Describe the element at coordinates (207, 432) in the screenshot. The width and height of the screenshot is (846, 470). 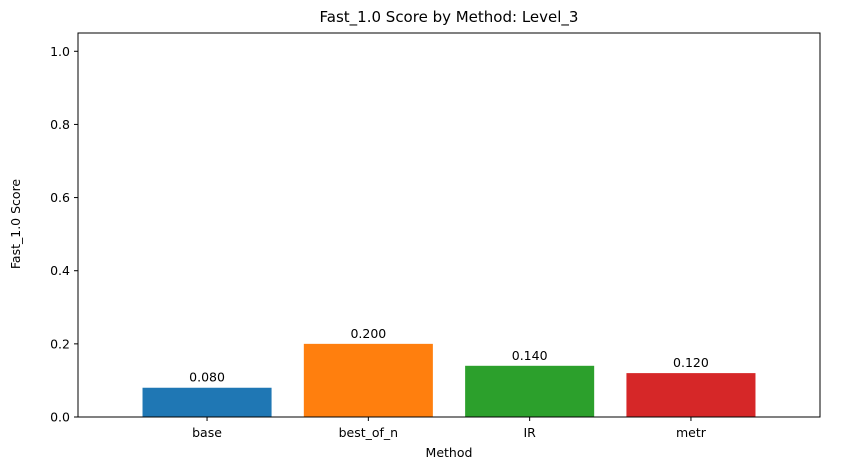
I see `x-tick-label-base: base` at that location.